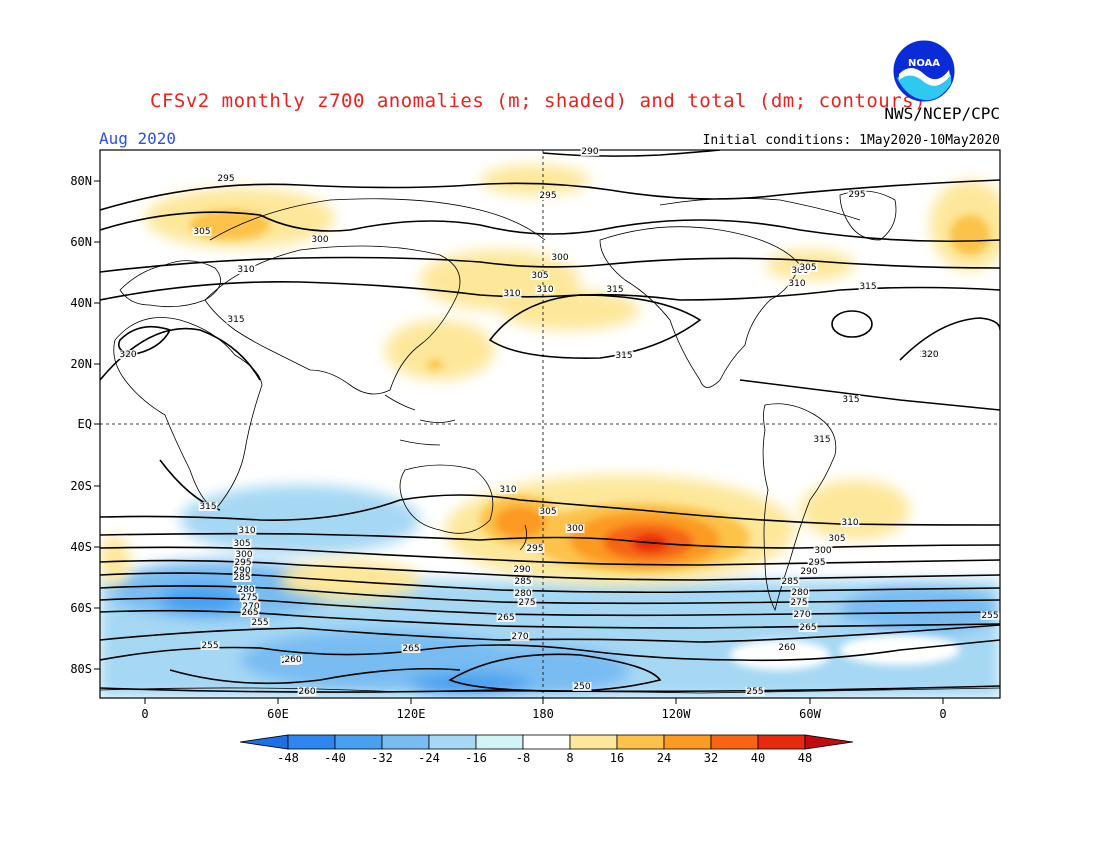  I want to click on initial-conditions-label: Initial conditions: 1May2020-10May2020, so click(851, 140).